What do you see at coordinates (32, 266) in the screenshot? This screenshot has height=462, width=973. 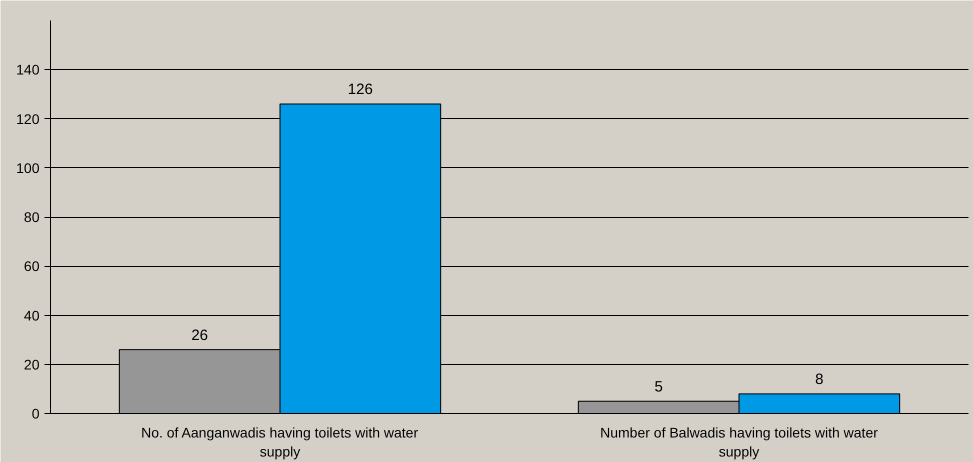 I see `y-tick-label: 60` at bounding box center [32, 266].